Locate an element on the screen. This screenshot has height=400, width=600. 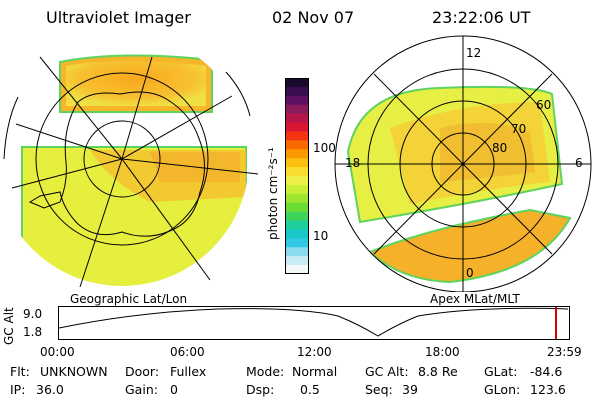
mlat-label-80: 80 is located at coordinates (500, 148).